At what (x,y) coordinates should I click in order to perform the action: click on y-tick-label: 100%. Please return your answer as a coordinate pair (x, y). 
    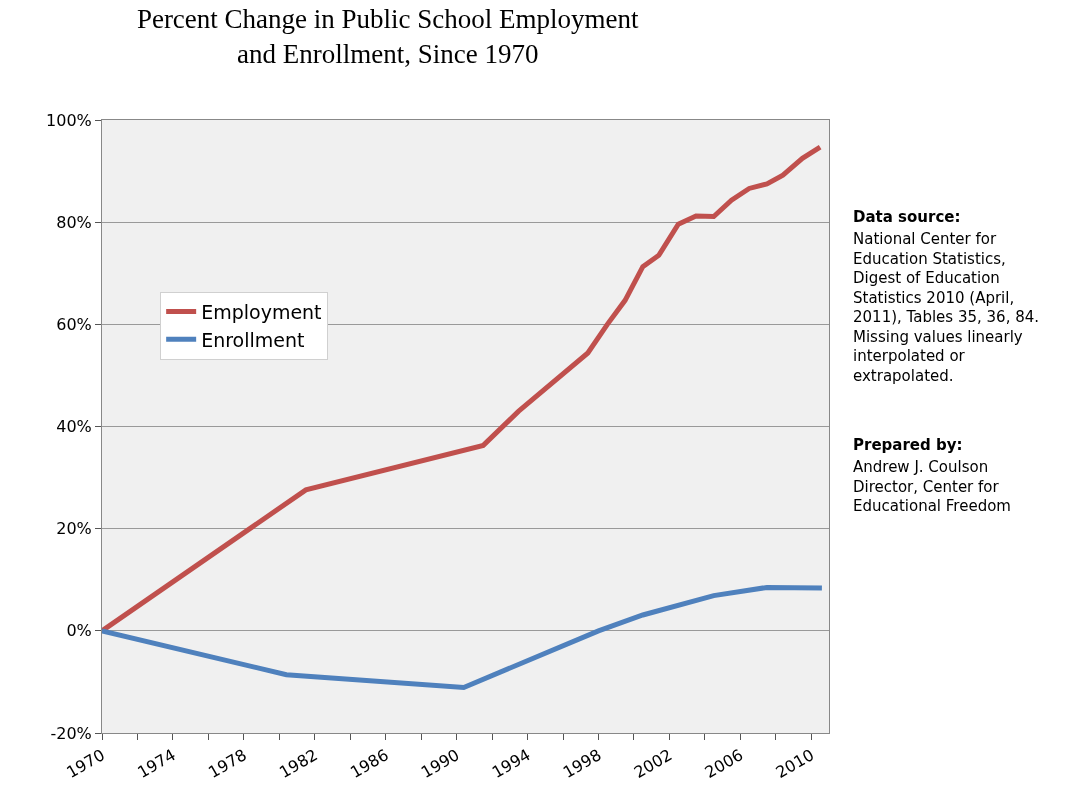
    Looking at the image, I should click on (69, 120).